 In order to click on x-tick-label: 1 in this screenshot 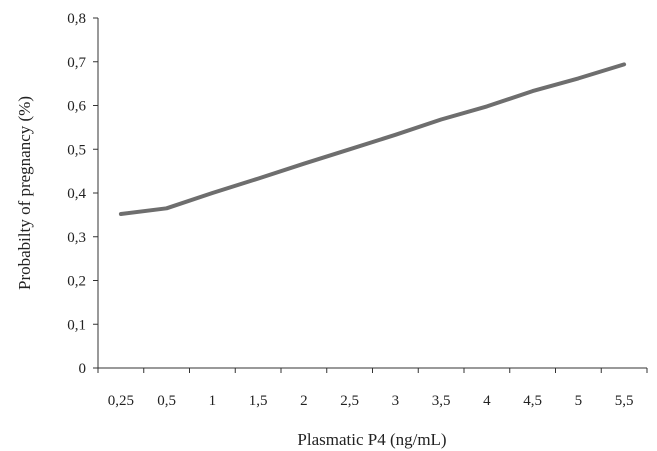, I will do `click(213, 401)`.